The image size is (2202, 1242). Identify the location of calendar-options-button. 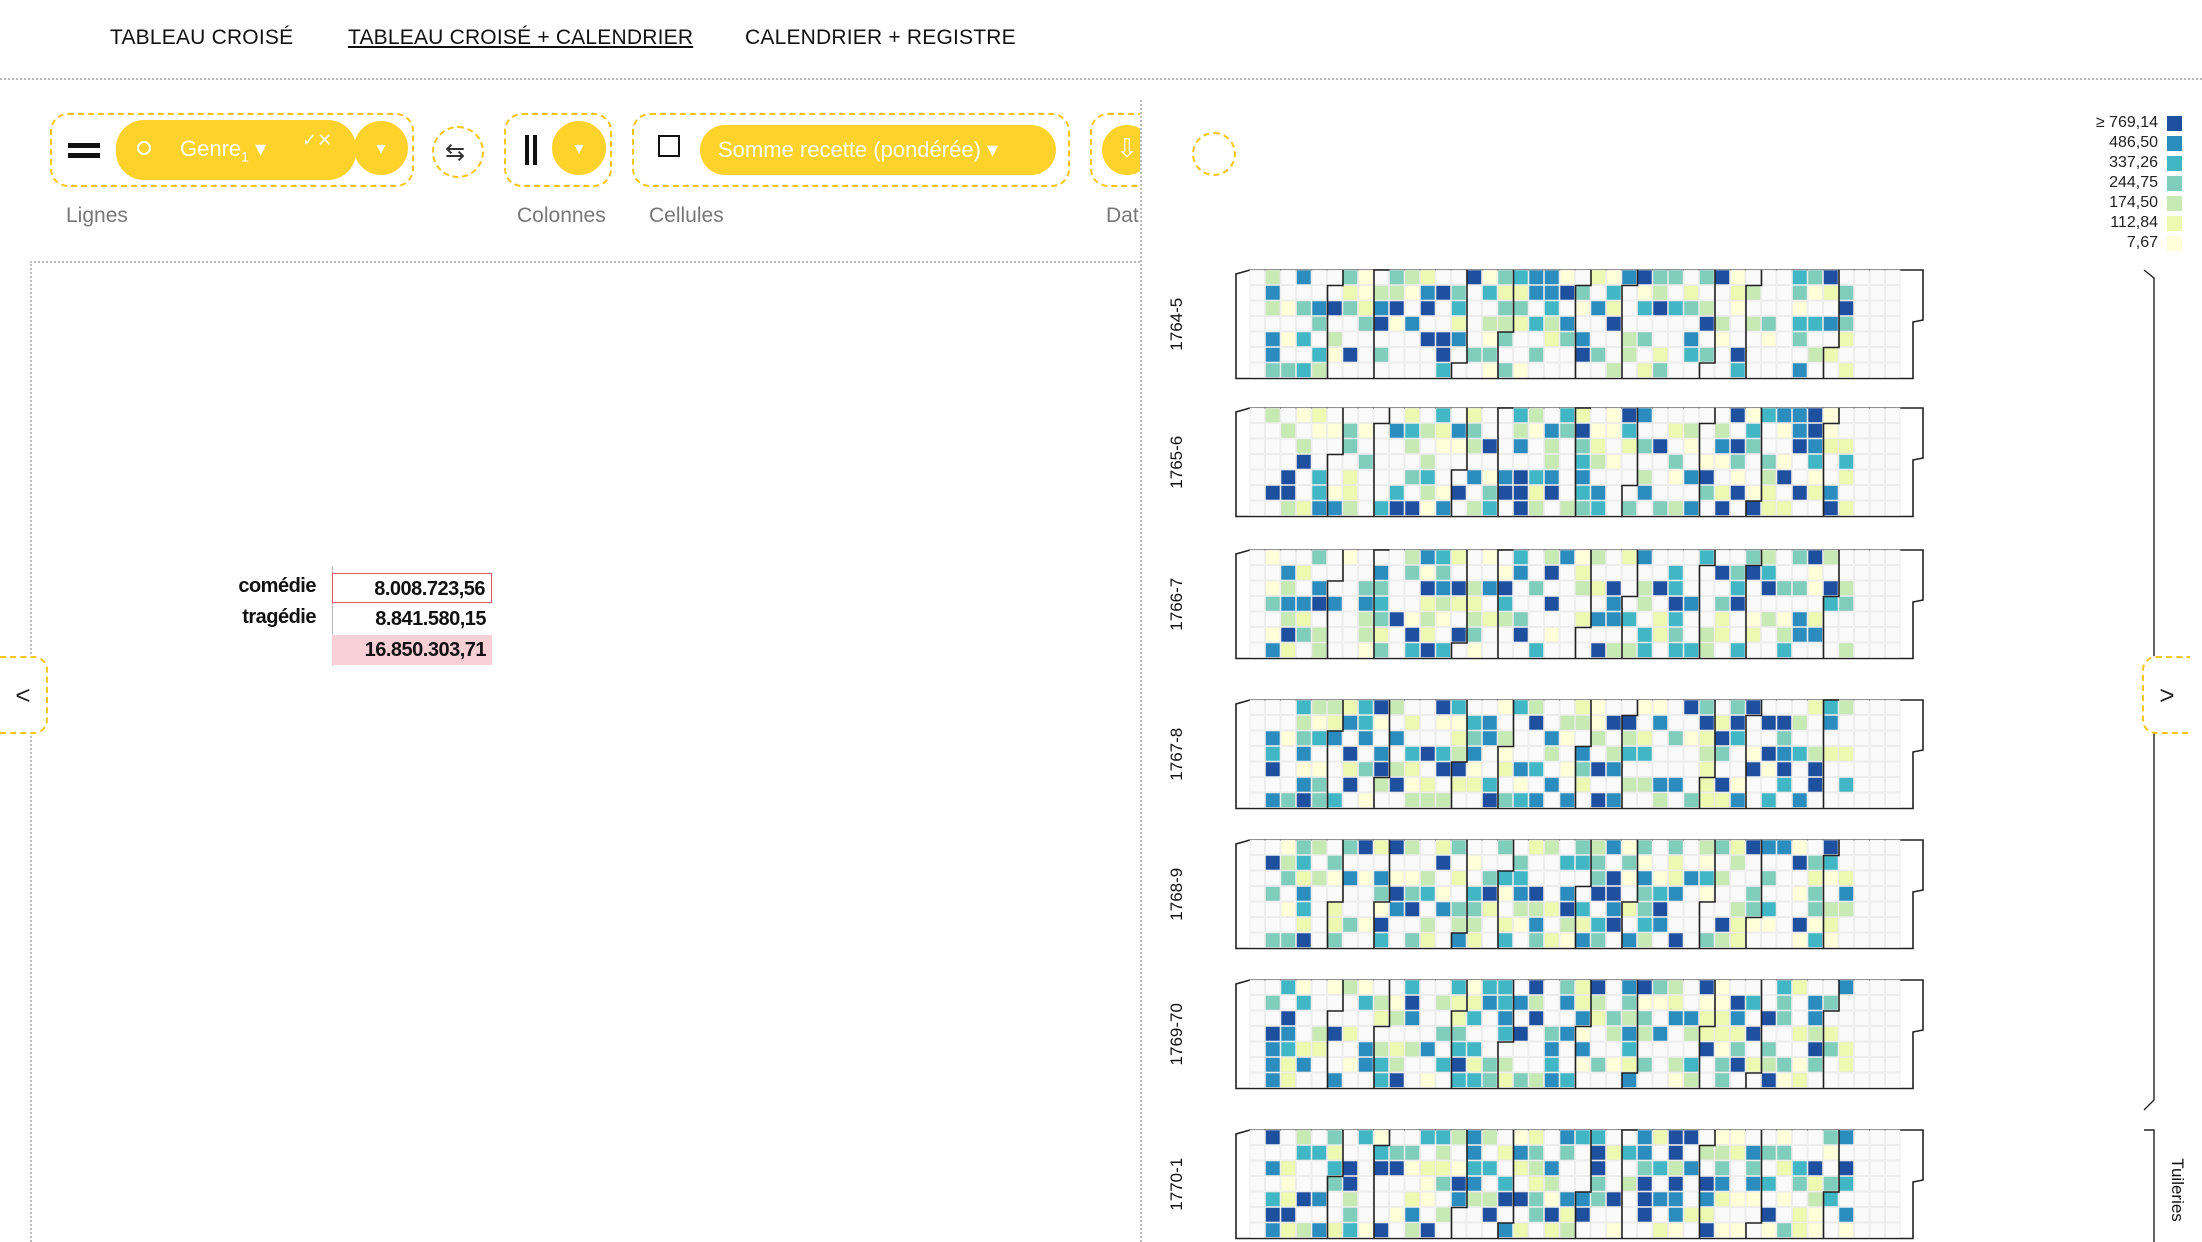
(1214, 154).